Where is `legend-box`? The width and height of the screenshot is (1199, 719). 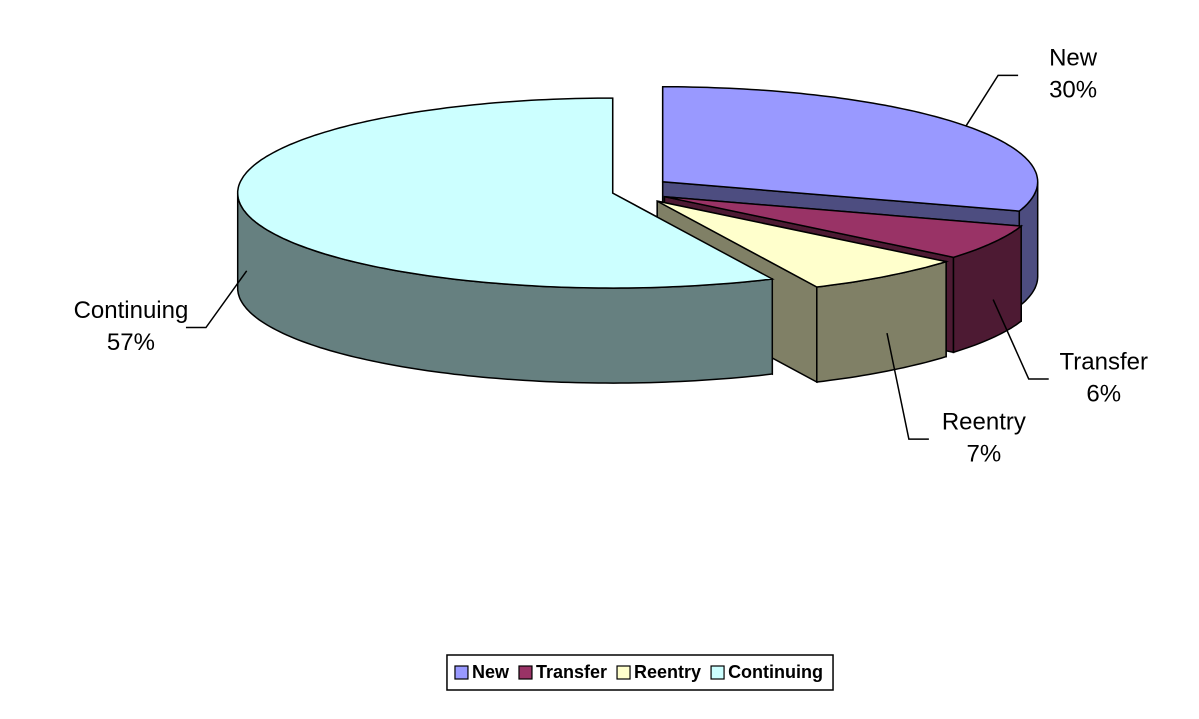
legend-box is located at coordinates (640, 672).